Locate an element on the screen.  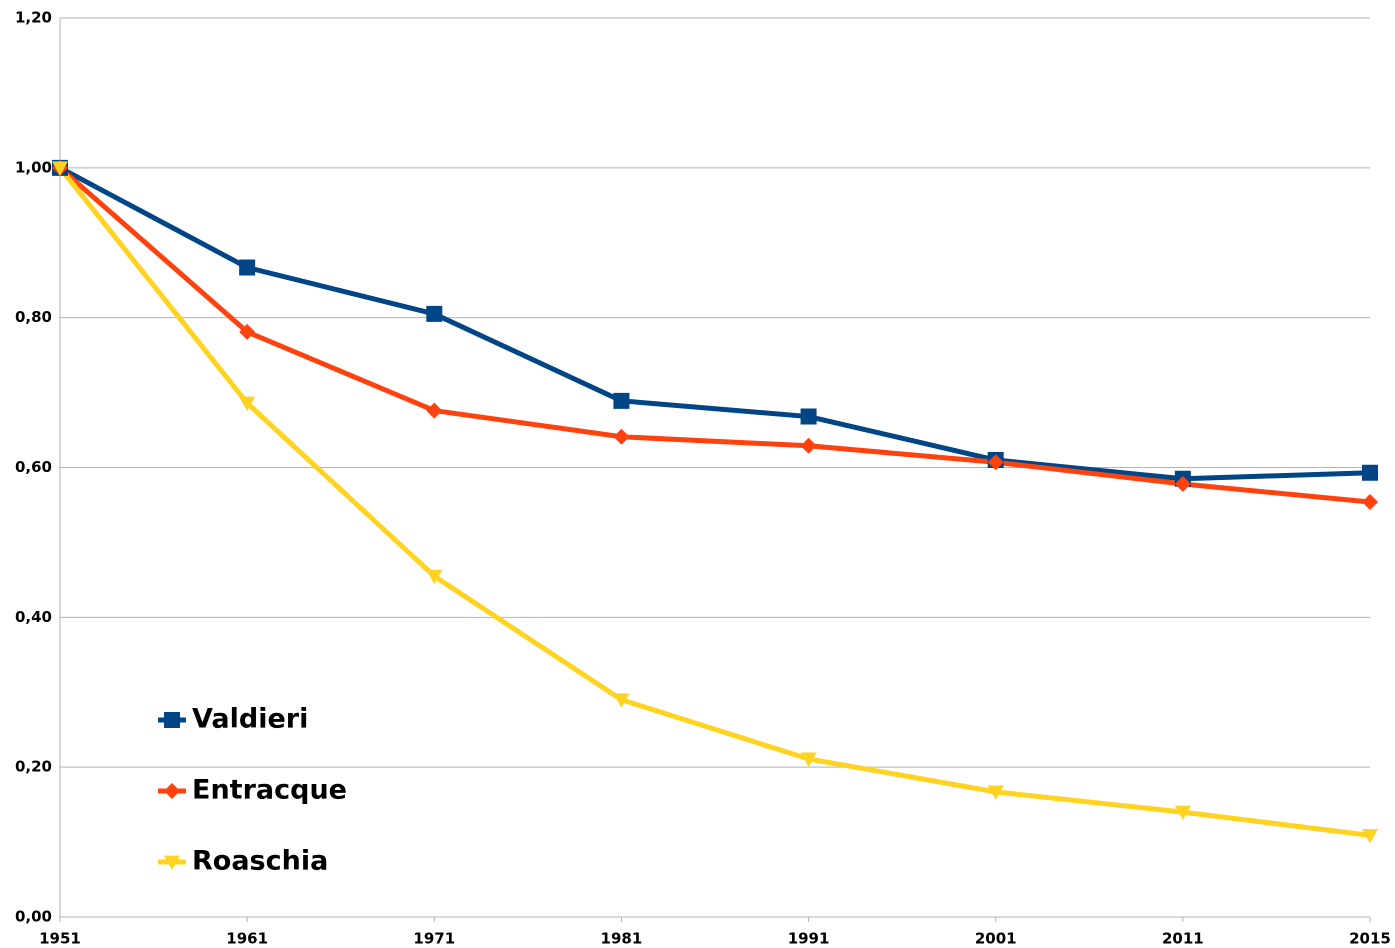
x-tick-label: 2001 is located at coordinates (996, 939).